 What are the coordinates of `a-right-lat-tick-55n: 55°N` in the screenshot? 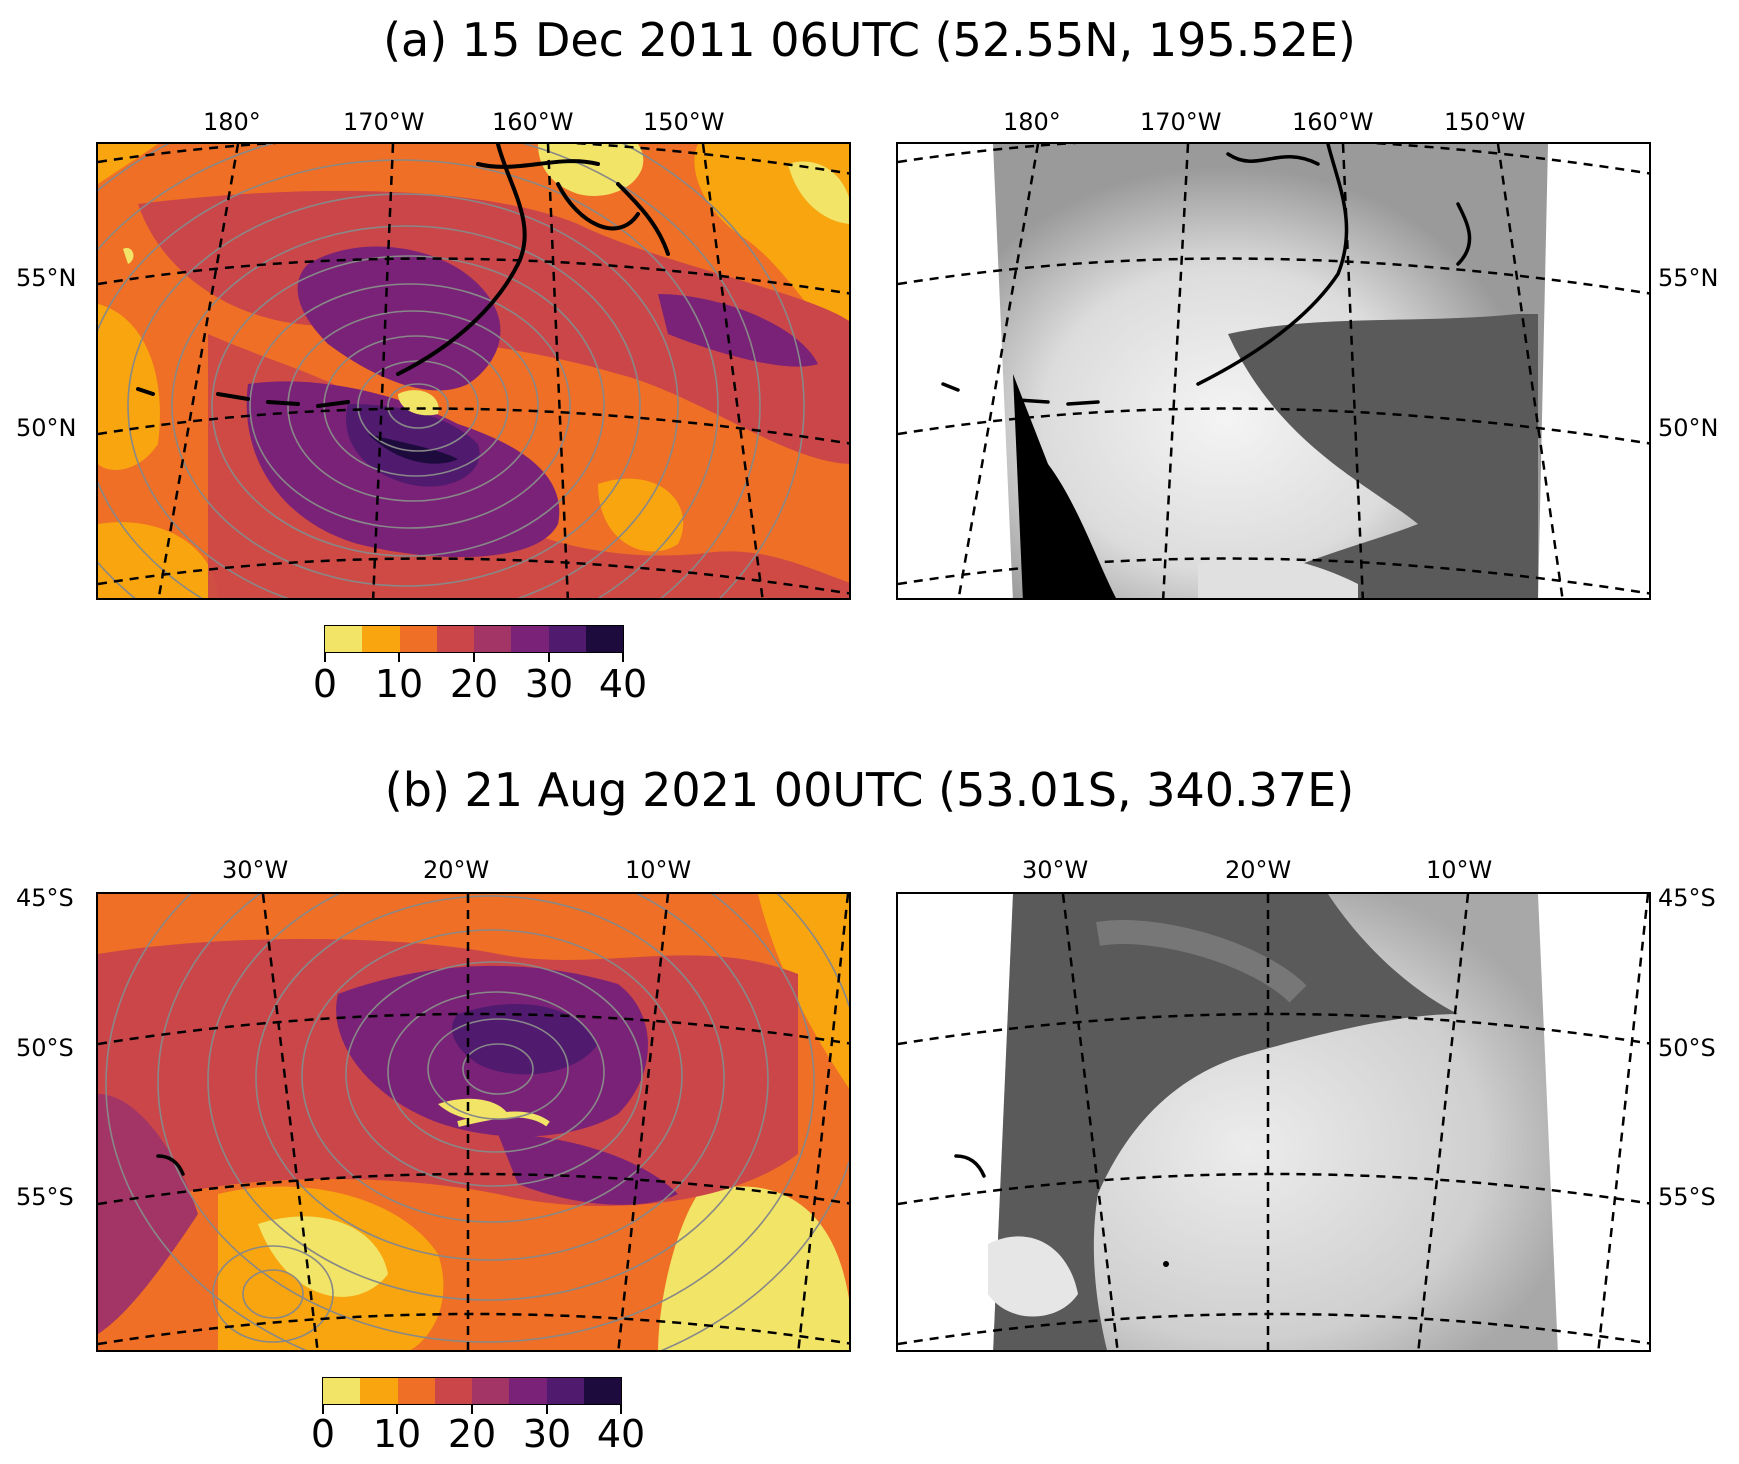 It's located at (1688, 278).